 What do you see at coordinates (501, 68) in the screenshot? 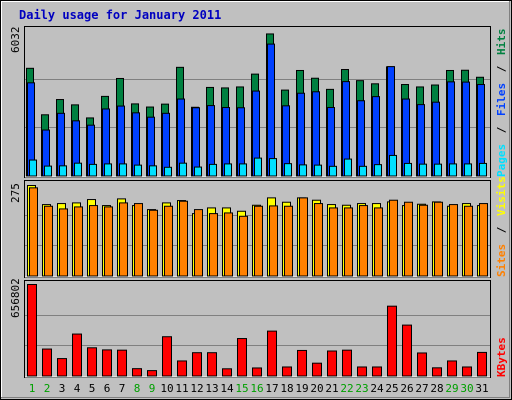
I see `legend-sep-2: /` at bounding box center [501, 68].